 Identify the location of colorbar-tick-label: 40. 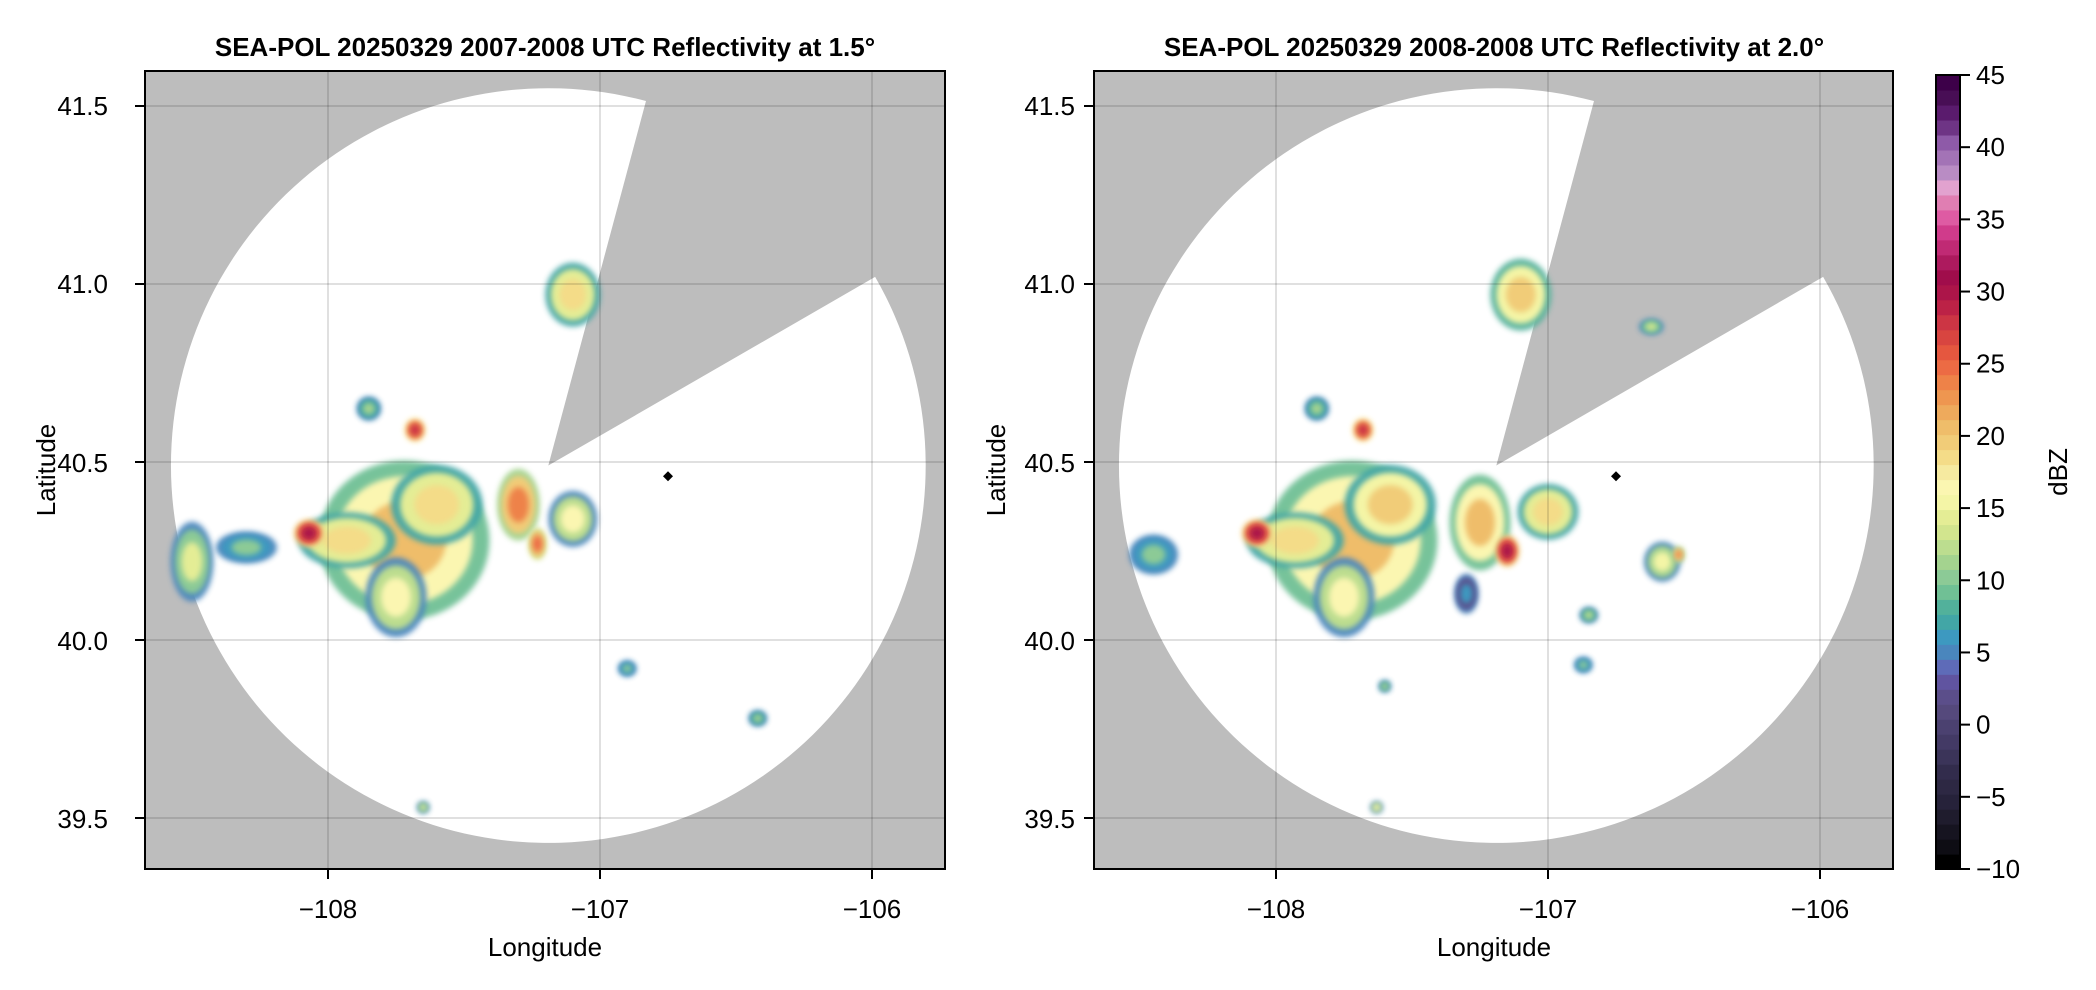
(1990, 147).